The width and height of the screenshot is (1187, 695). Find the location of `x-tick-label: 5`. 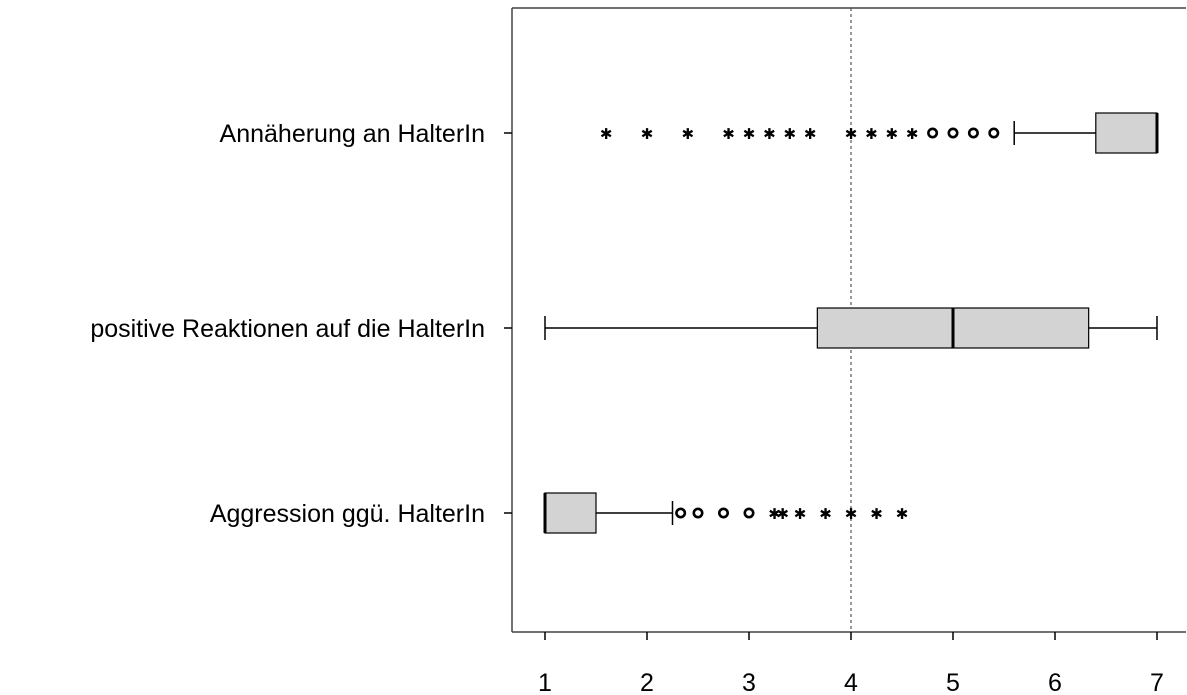

x-tick-label: 5 is located at coordinates (953, 682).